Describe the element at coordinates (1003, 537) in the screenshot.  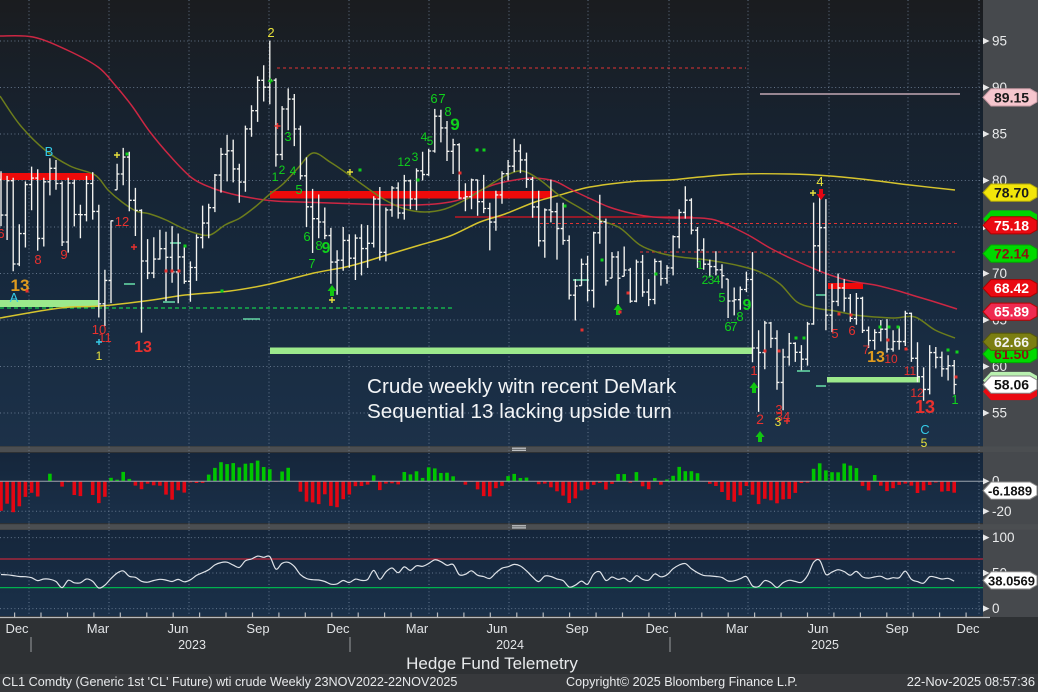
I see `svg-text: 100` at that location.